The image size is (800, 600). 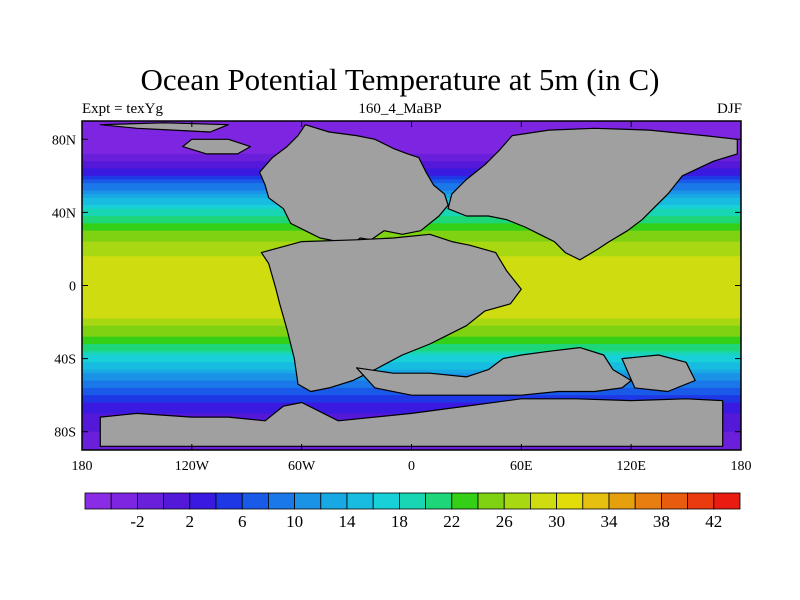 I want to click on y-tick-label: 40S, so click(x=65, y=360).